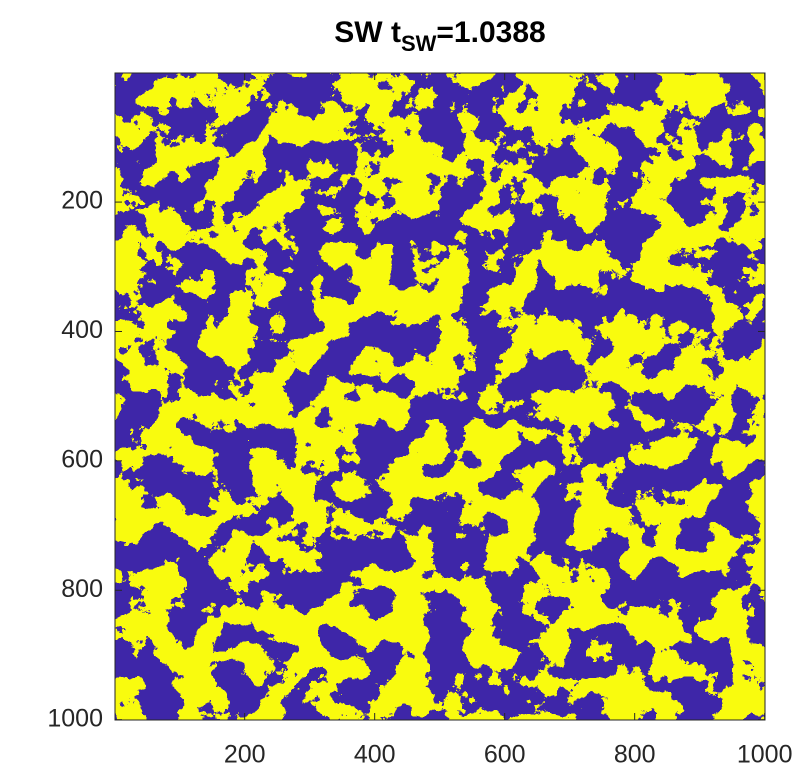 The width and height of the screenshot is (805, 774). Describe the element at coordinates (419, 43) in the screenshot. I see `title-subscript: SW` at that location.